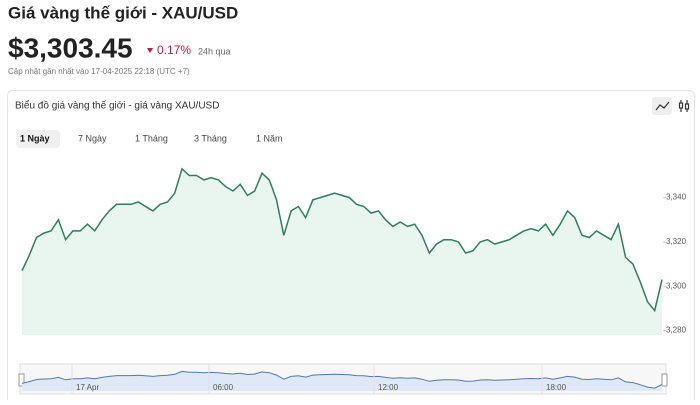 The height and width of the screenshot is (405, 700). Describe the element at coordinates (388, 387) in the screenshot. I see `navigator-label: 12:00` at that location.